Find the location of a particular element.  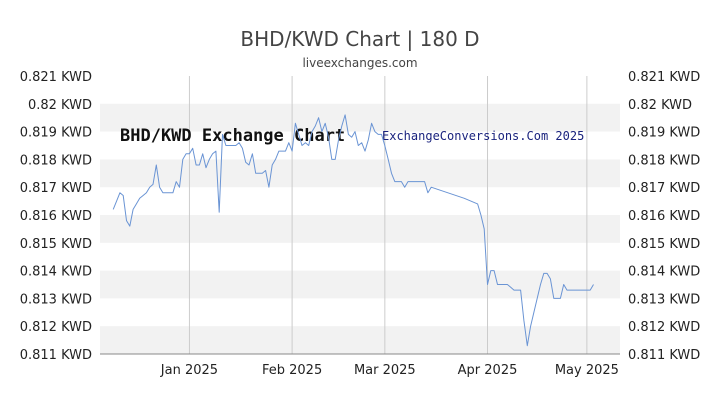

x-tick-label: Apr 2025 is located at coordinates (488, 370).